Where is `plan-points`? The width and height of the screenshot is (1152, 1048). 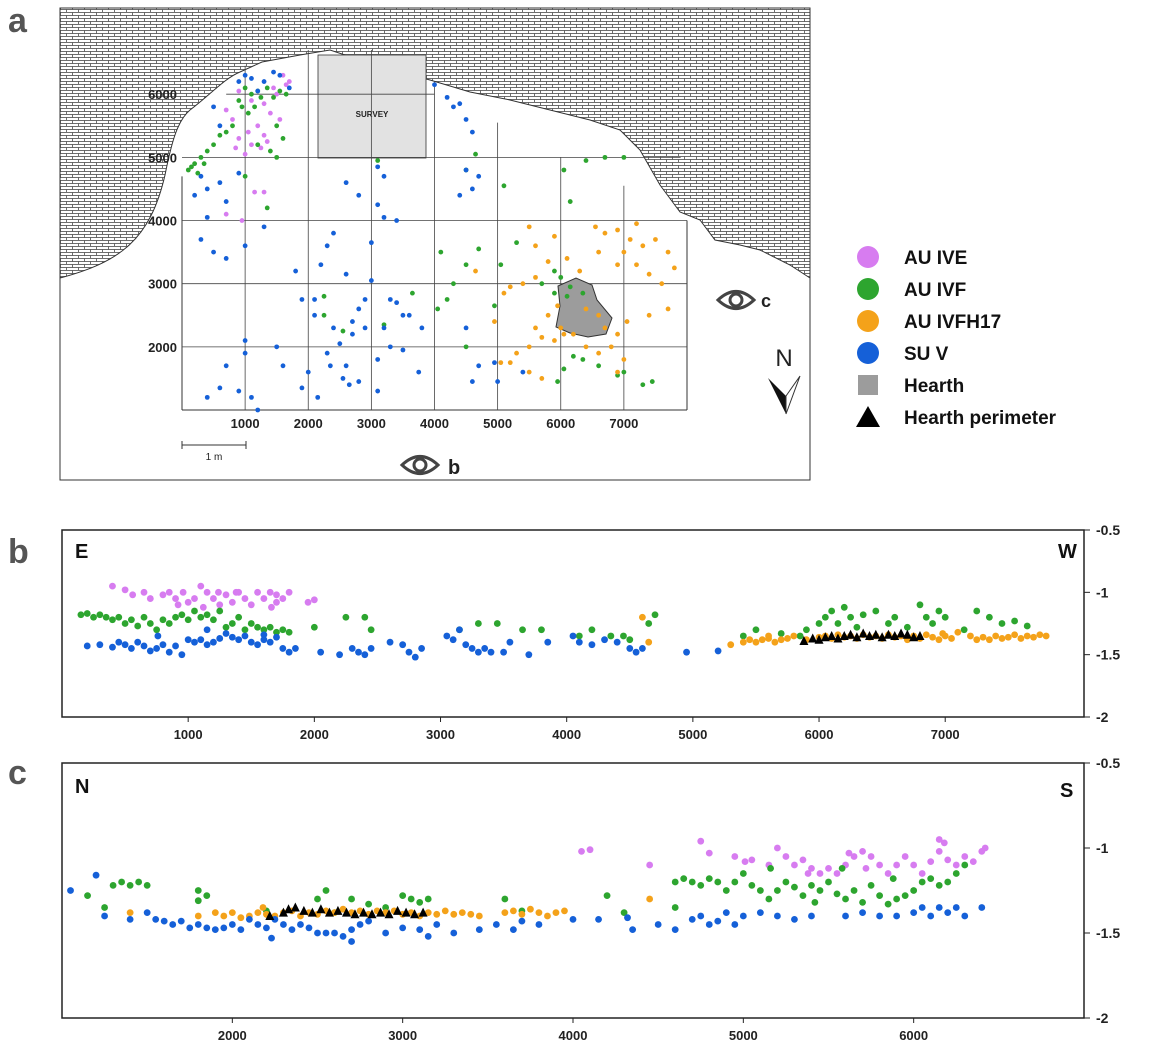 plan-points is located at coordinates (431, 241).